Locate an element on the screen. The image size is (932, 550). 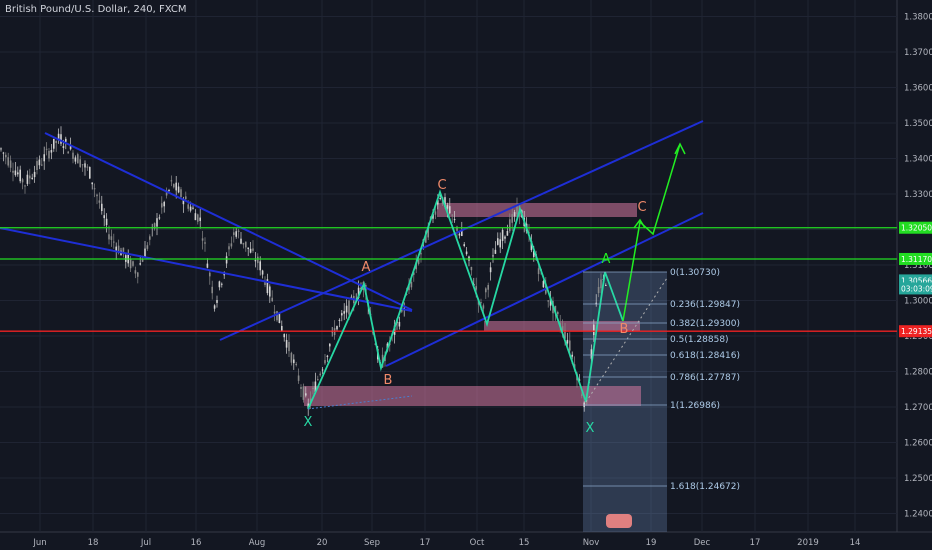
x-tick-label: 18 is located at coordinates (93, 543).